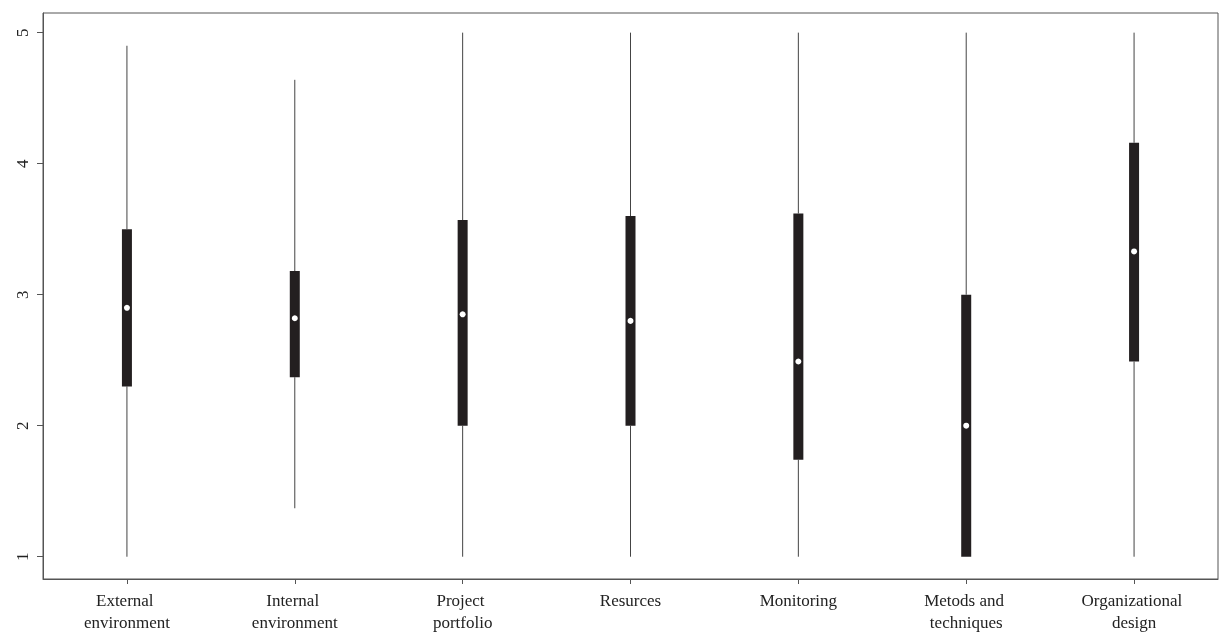 This screenshot has height=635, width=1219. What do you see at coordinates (966, 611) in the screenshot?
I see `x-tick-label: Metods and techniques` at bounding box center [966, 611].